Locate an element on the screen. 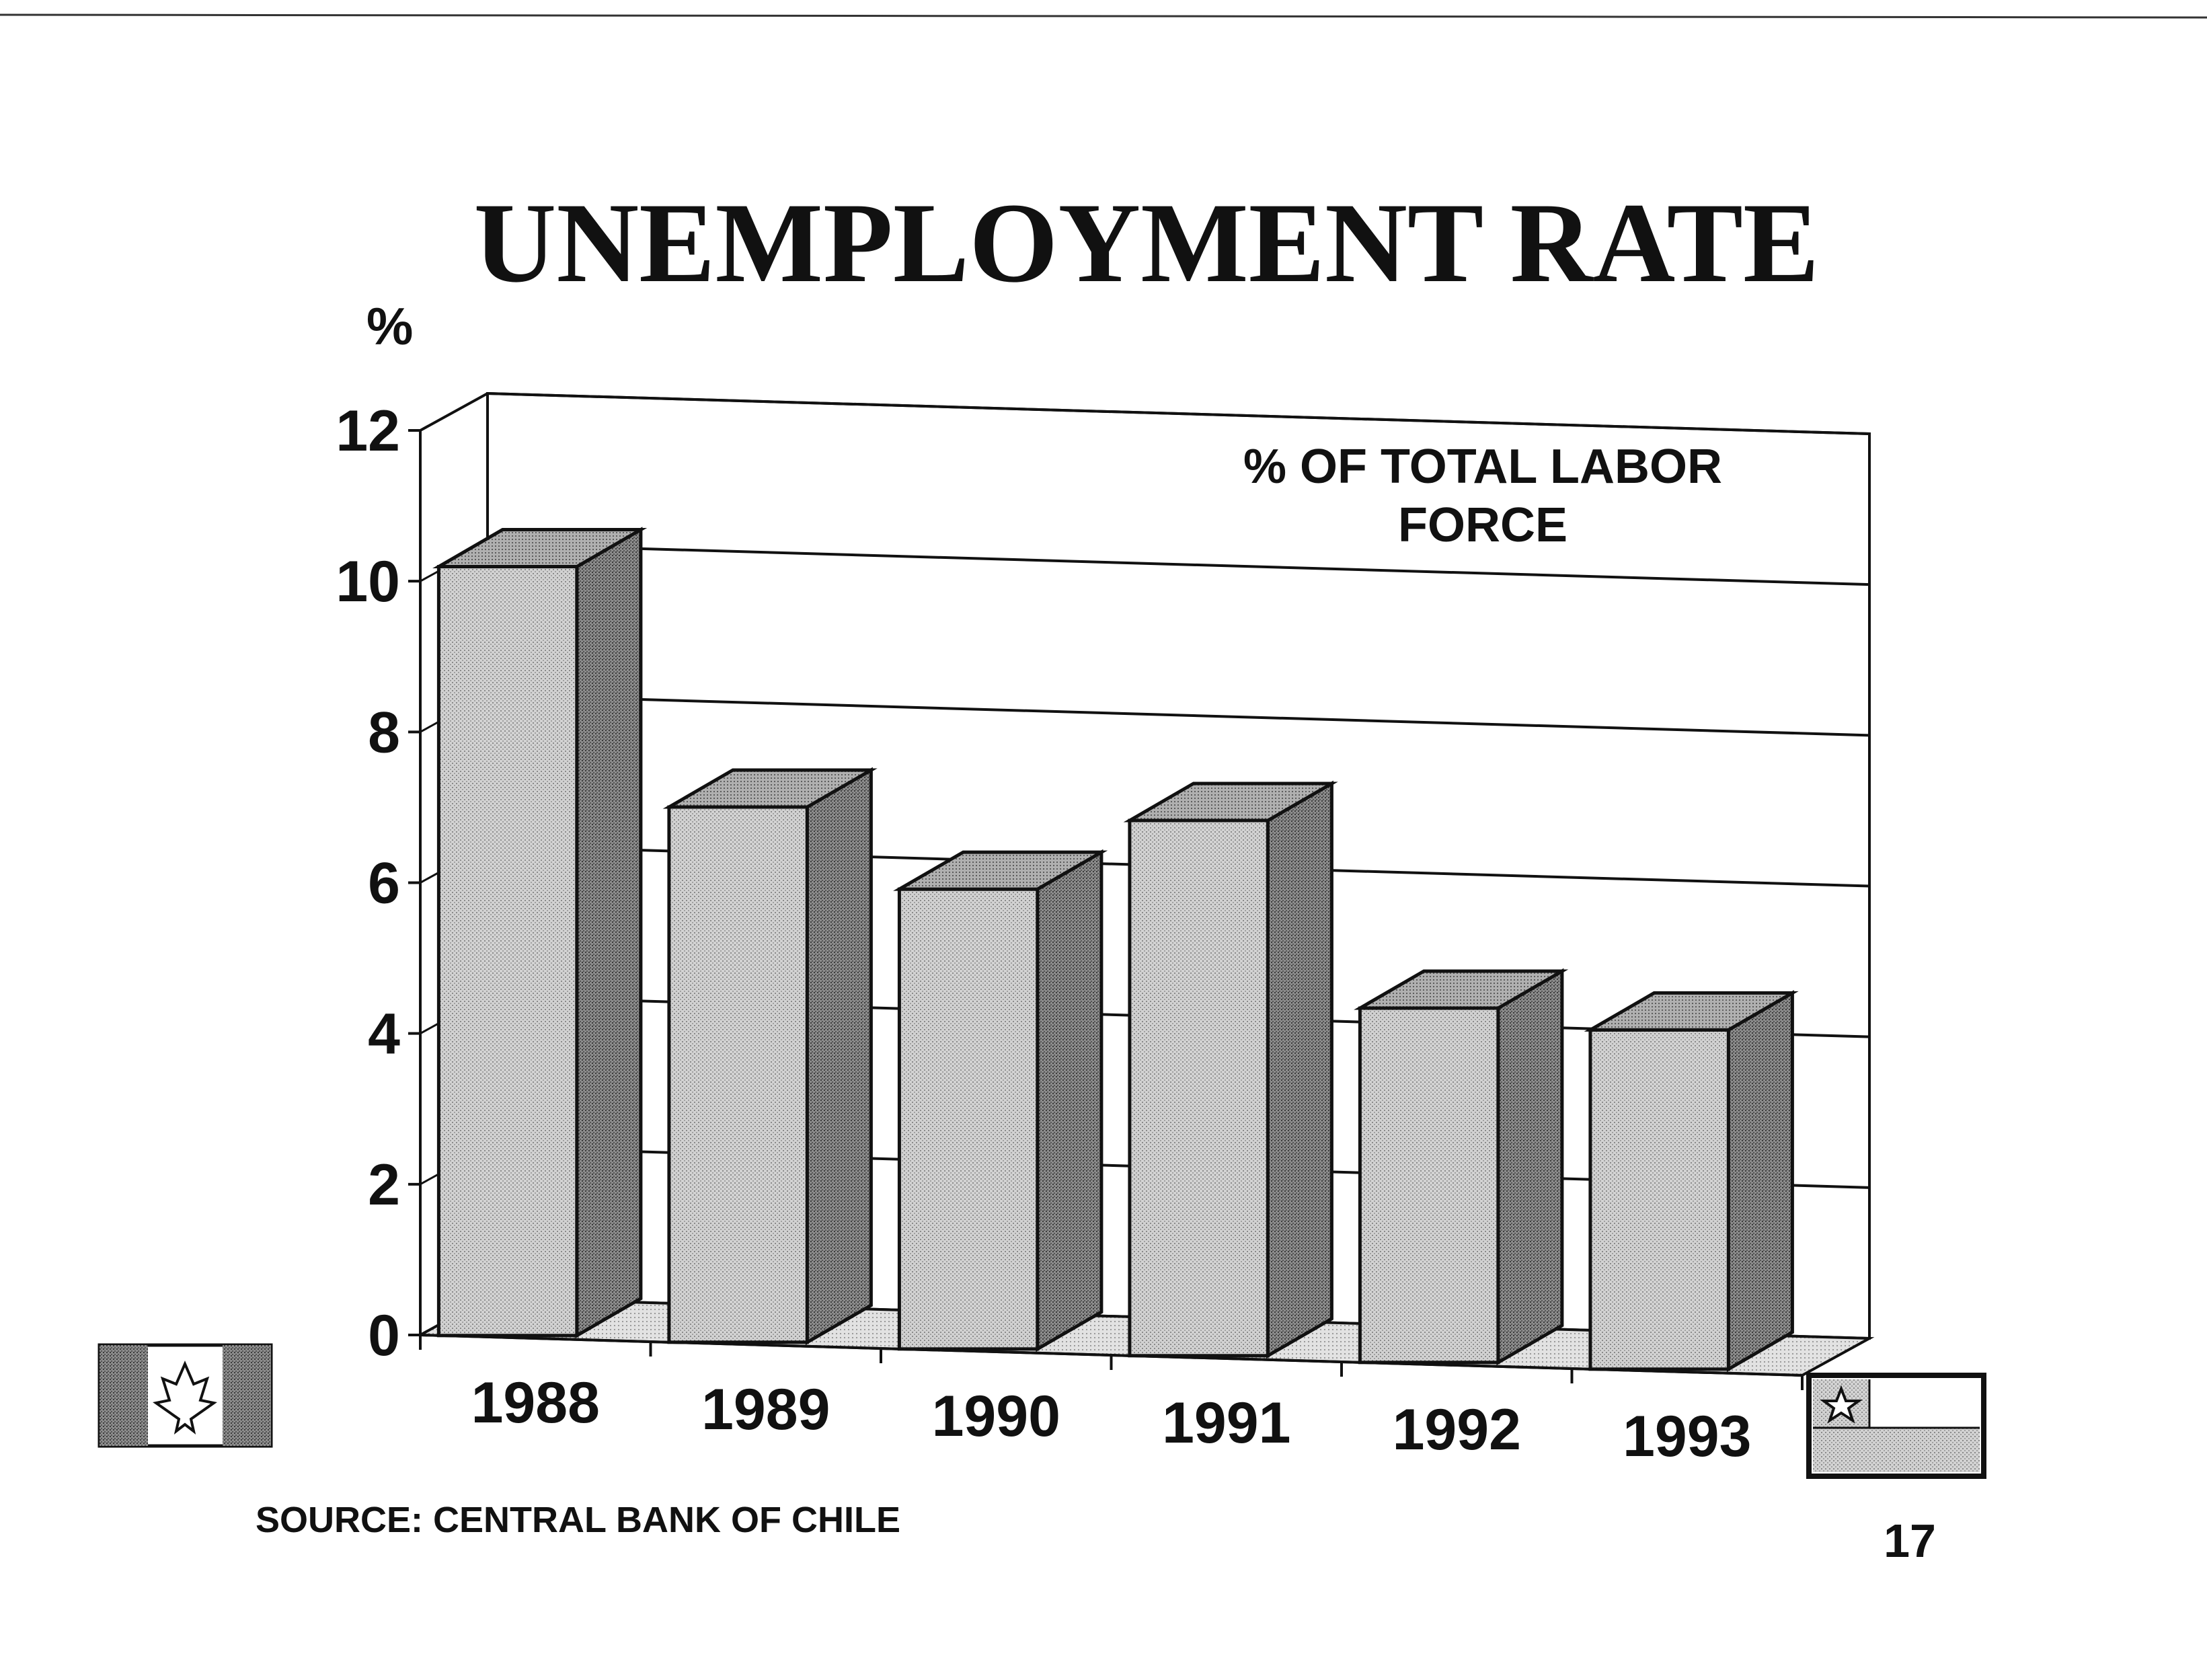 The height and width of the screenshot is (1680, 2207). chile-flag-icon is located at coordinates (1896, 1426).